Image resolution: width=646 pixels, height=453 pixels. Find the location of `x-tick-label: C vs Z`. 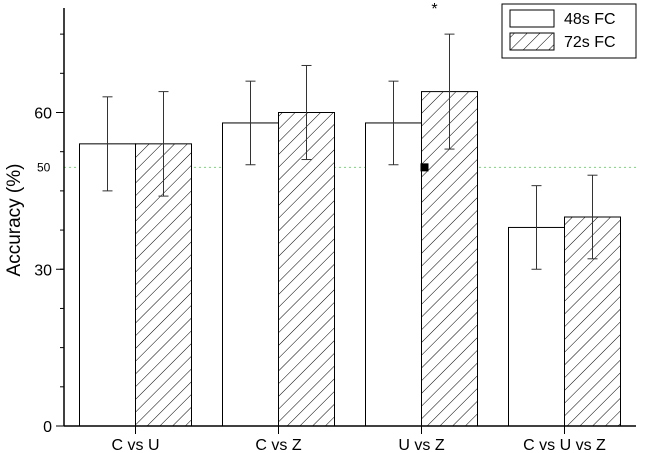

x-tick-label: C vs Z is located at coordinates (278, 445).